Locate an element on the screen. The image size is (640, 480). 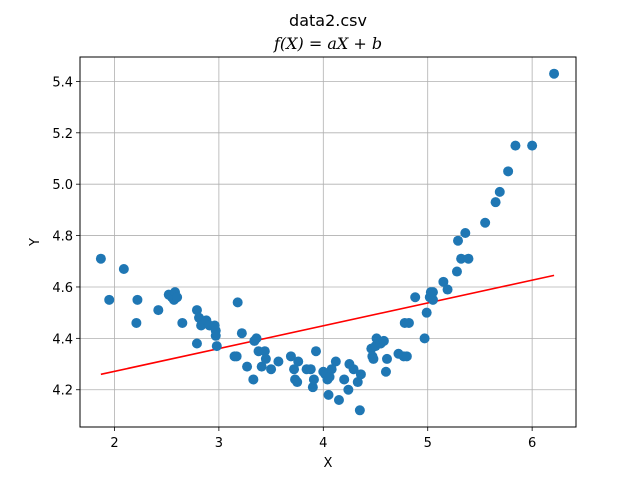
x-tick-label: 3 is located at coordinates (219, 443).